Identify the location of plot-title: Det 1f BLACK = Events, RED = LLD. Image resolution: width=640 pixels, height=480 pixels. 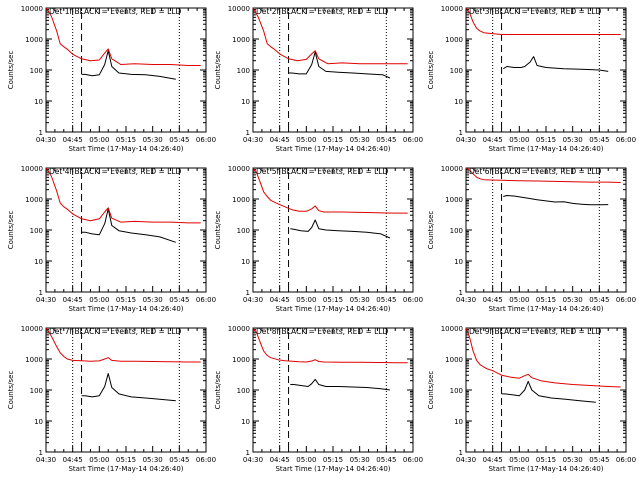
(115, 11).